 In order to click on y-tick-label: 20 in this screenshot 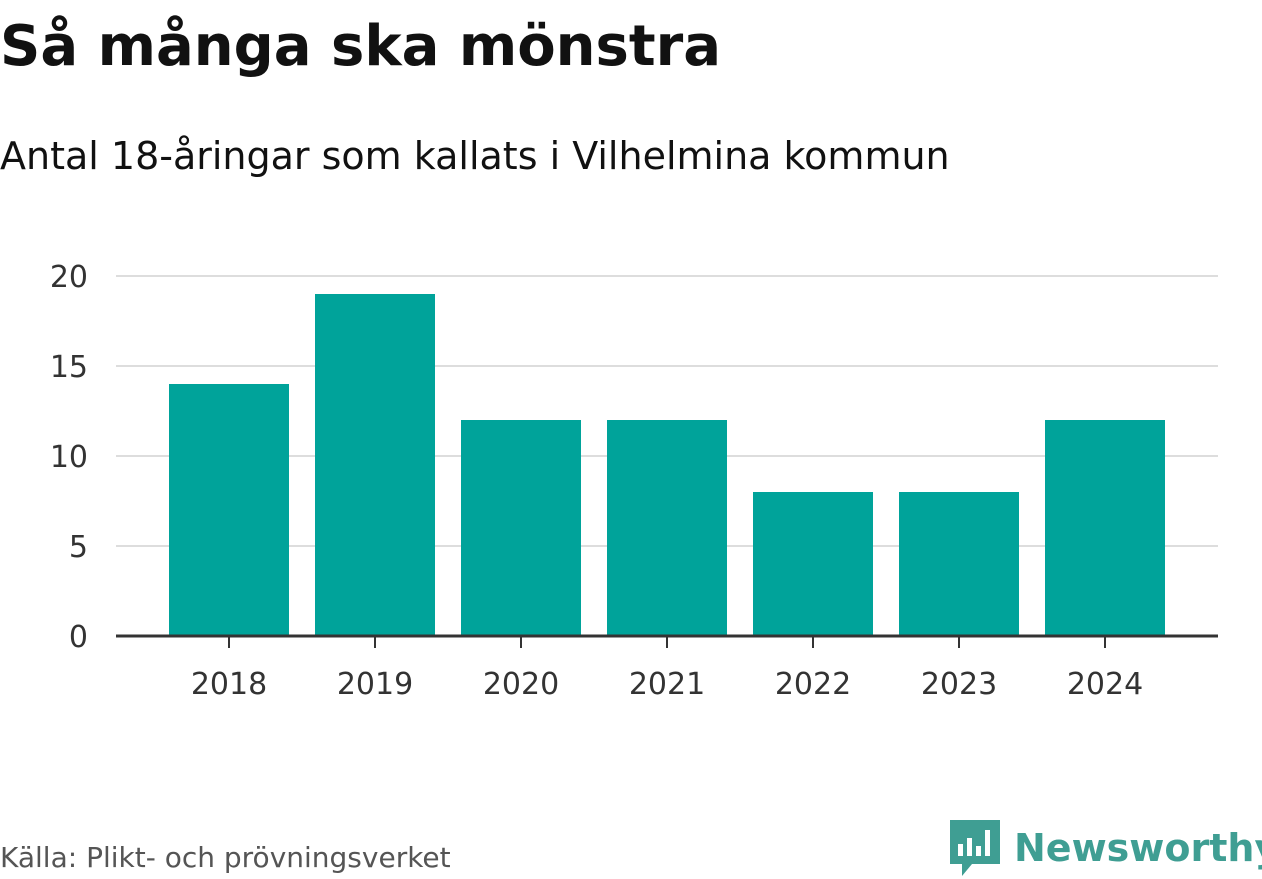, I will do `click(69, 277)`.